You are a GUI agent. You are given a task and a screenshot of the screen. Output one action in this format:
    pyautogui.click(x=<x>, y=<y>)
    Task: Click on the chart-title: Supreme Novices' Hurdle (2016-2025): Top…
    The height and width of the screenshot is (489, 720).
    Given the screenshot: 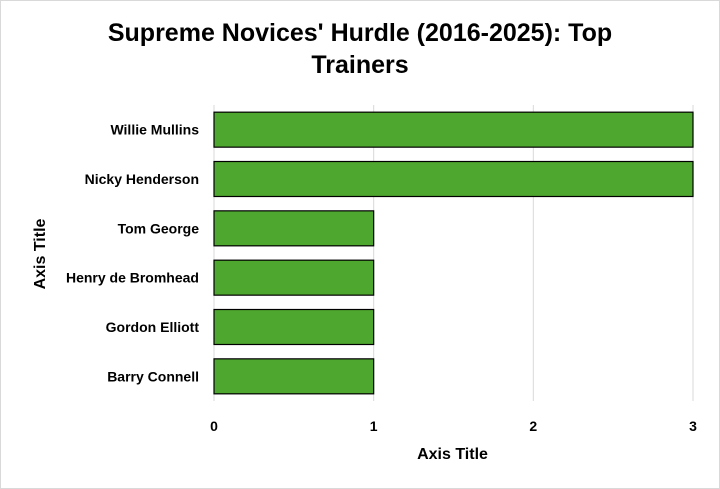 What is the action you would take?
    pyautogui.click(x=360, y=49)
    